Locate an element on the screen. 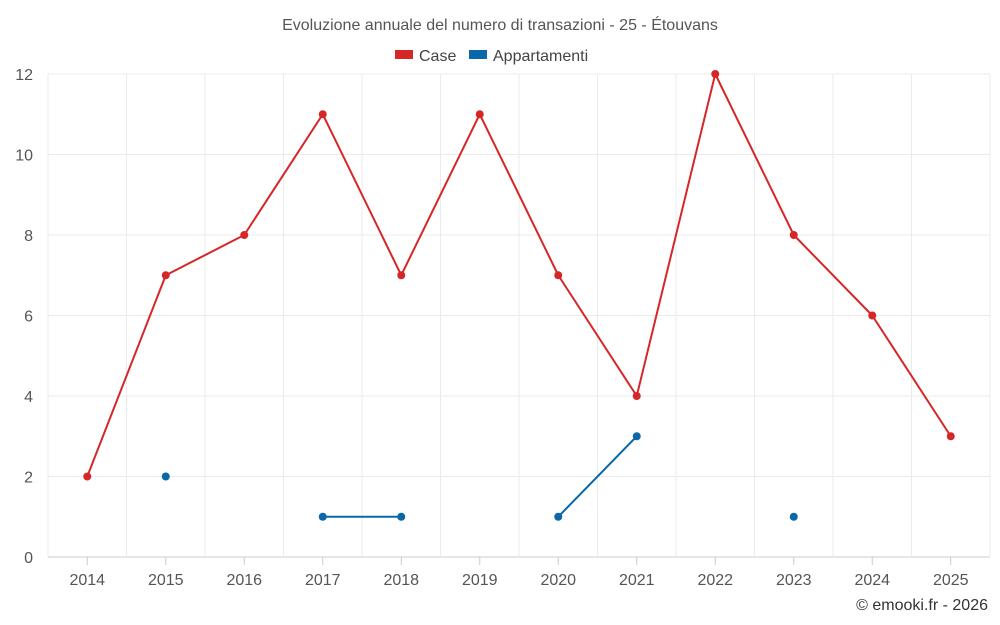  y-tick-label: 0 is located at coordinates (28, 558).